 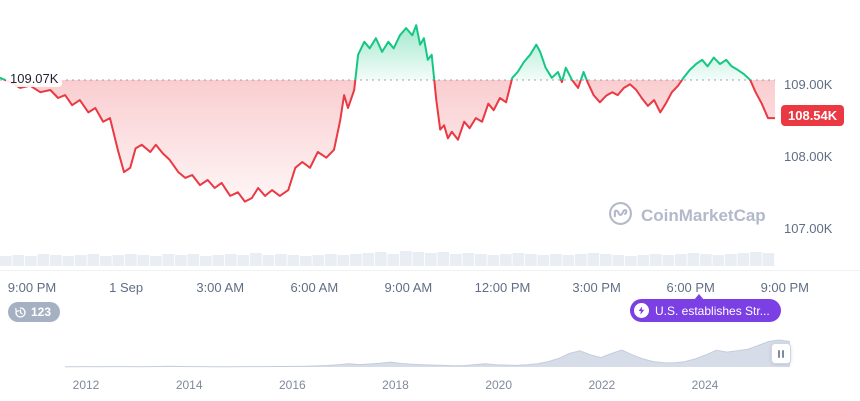 What do you see at coordinates (395, 385) in the screenshot?
I see `year-tick: 2018` at bounding box center [395, 385].